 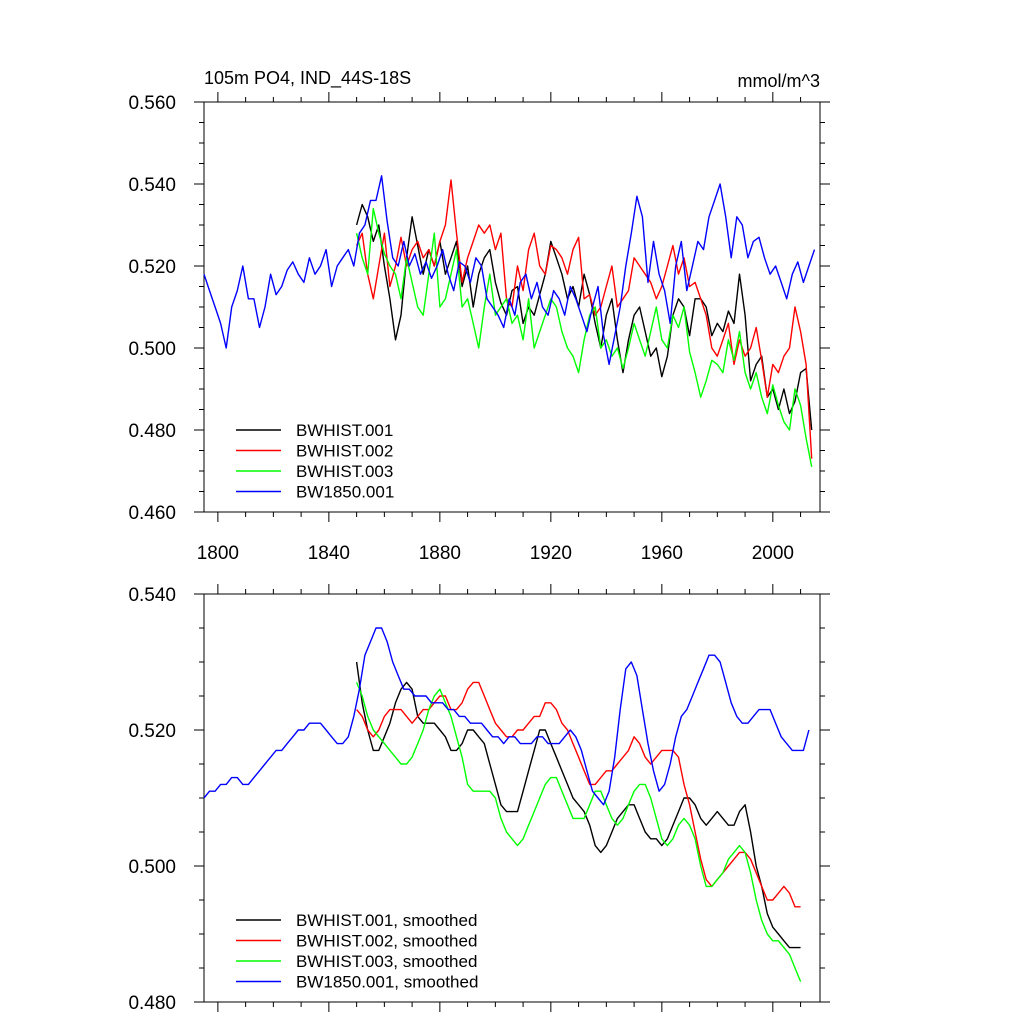 What do you see at coordinates (344, 430) in the screenshot?
I see `legend-label: BWHIST.001` at bounding box center [344, 430].